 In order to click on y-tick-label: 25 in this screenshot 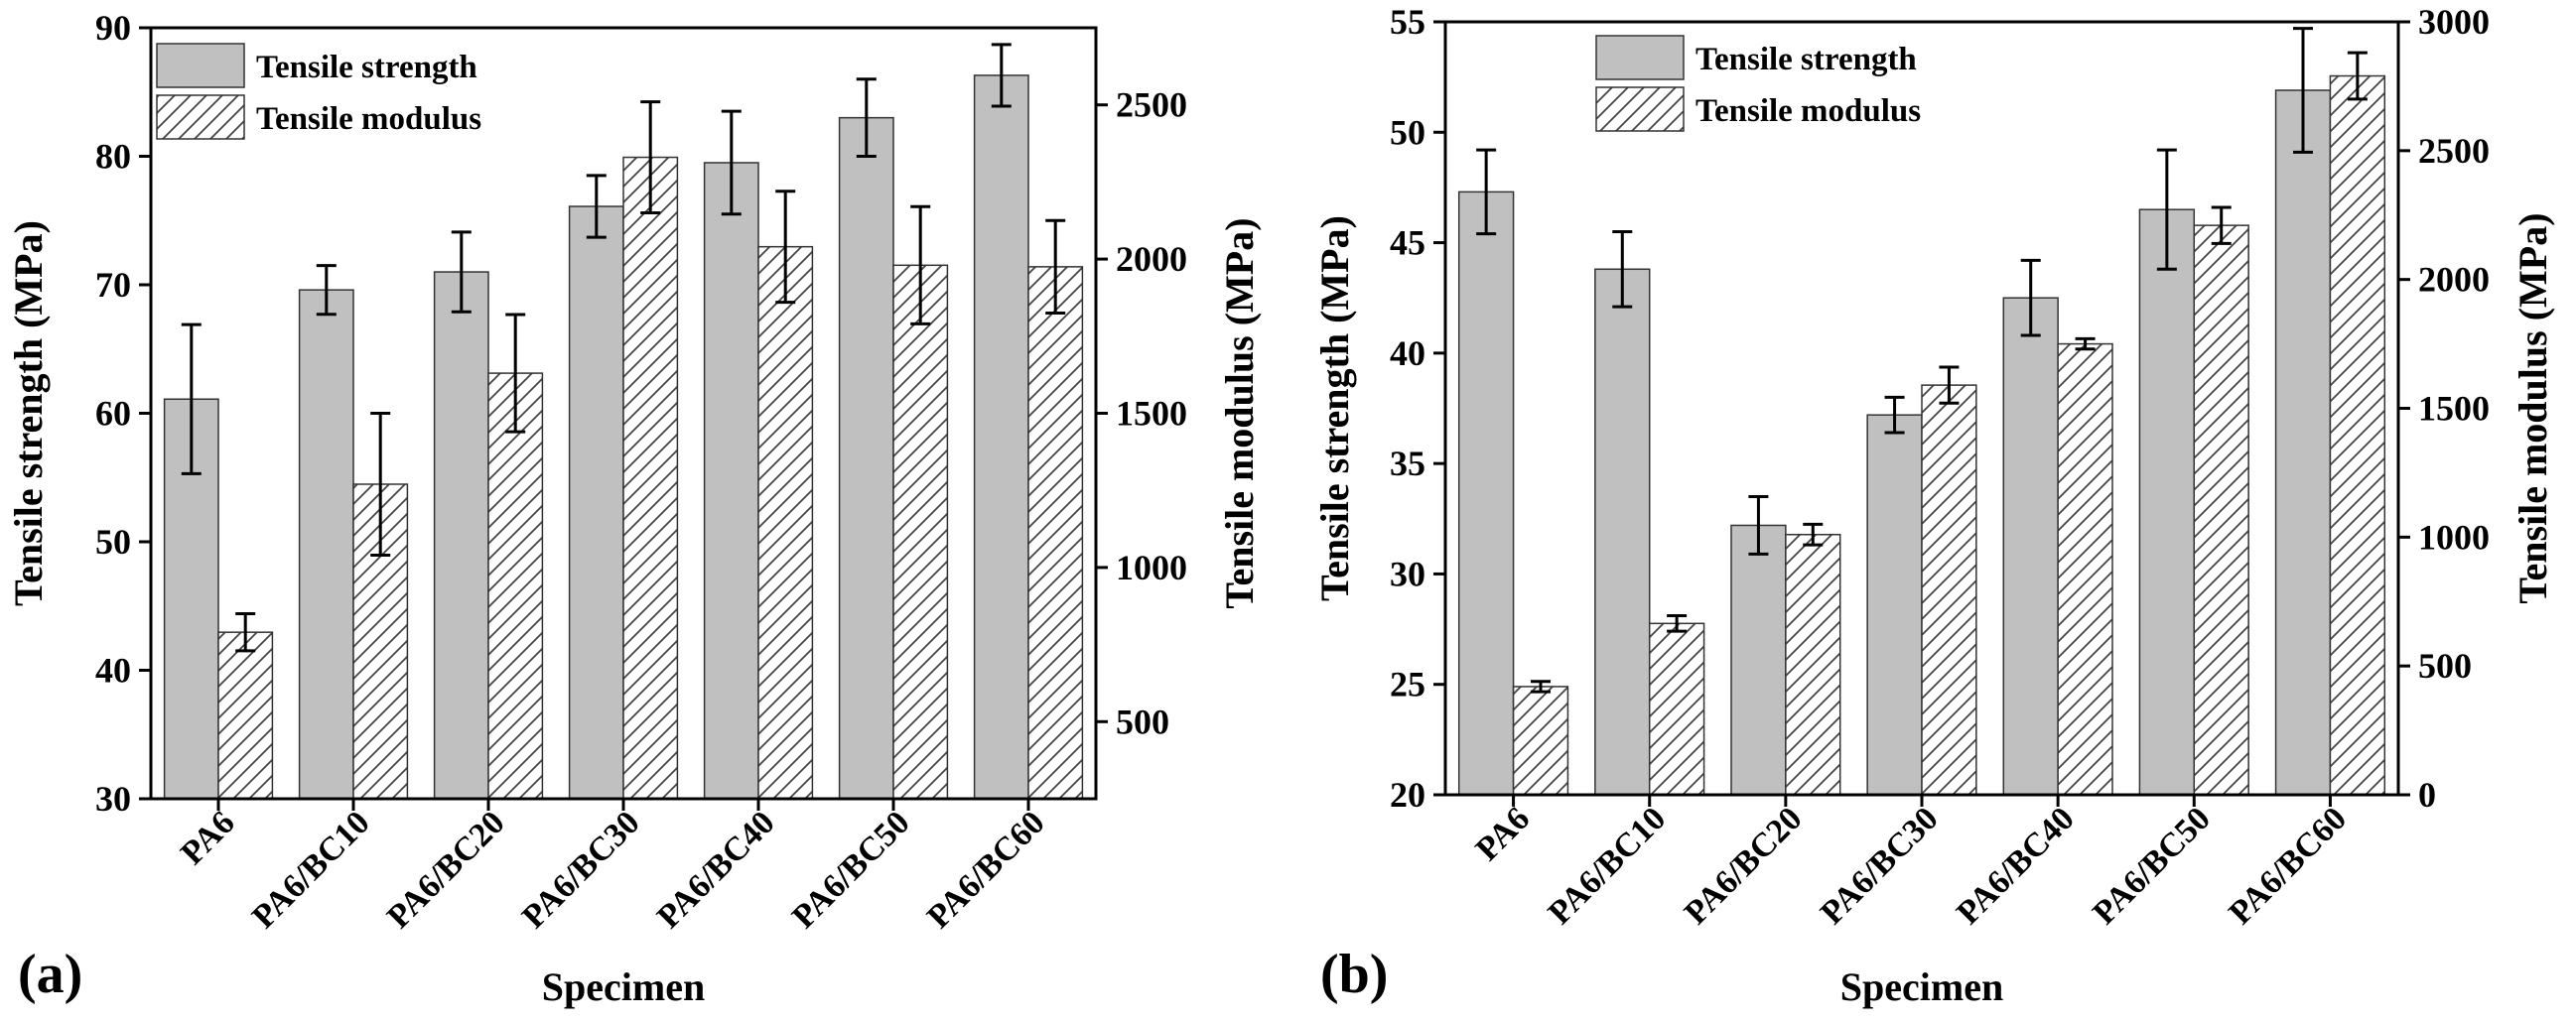, I will do `click(1407, 685)`.